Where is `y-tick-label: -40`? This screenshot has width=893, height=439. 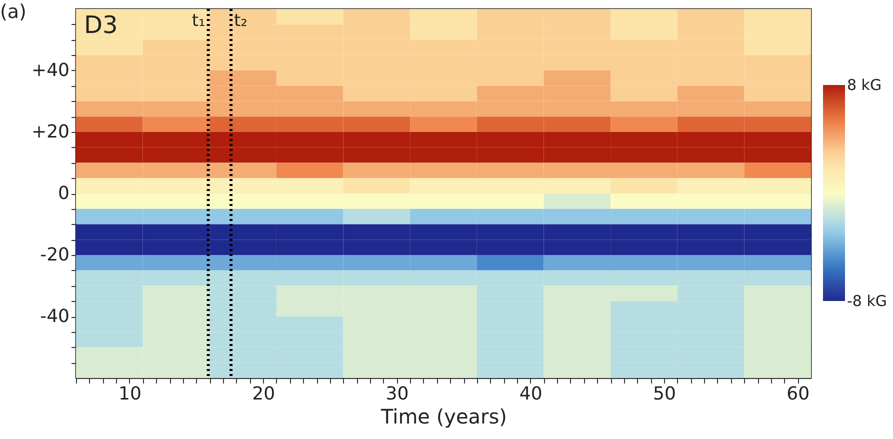 y-tick-label: -40 is located at coordinates (55, 316).